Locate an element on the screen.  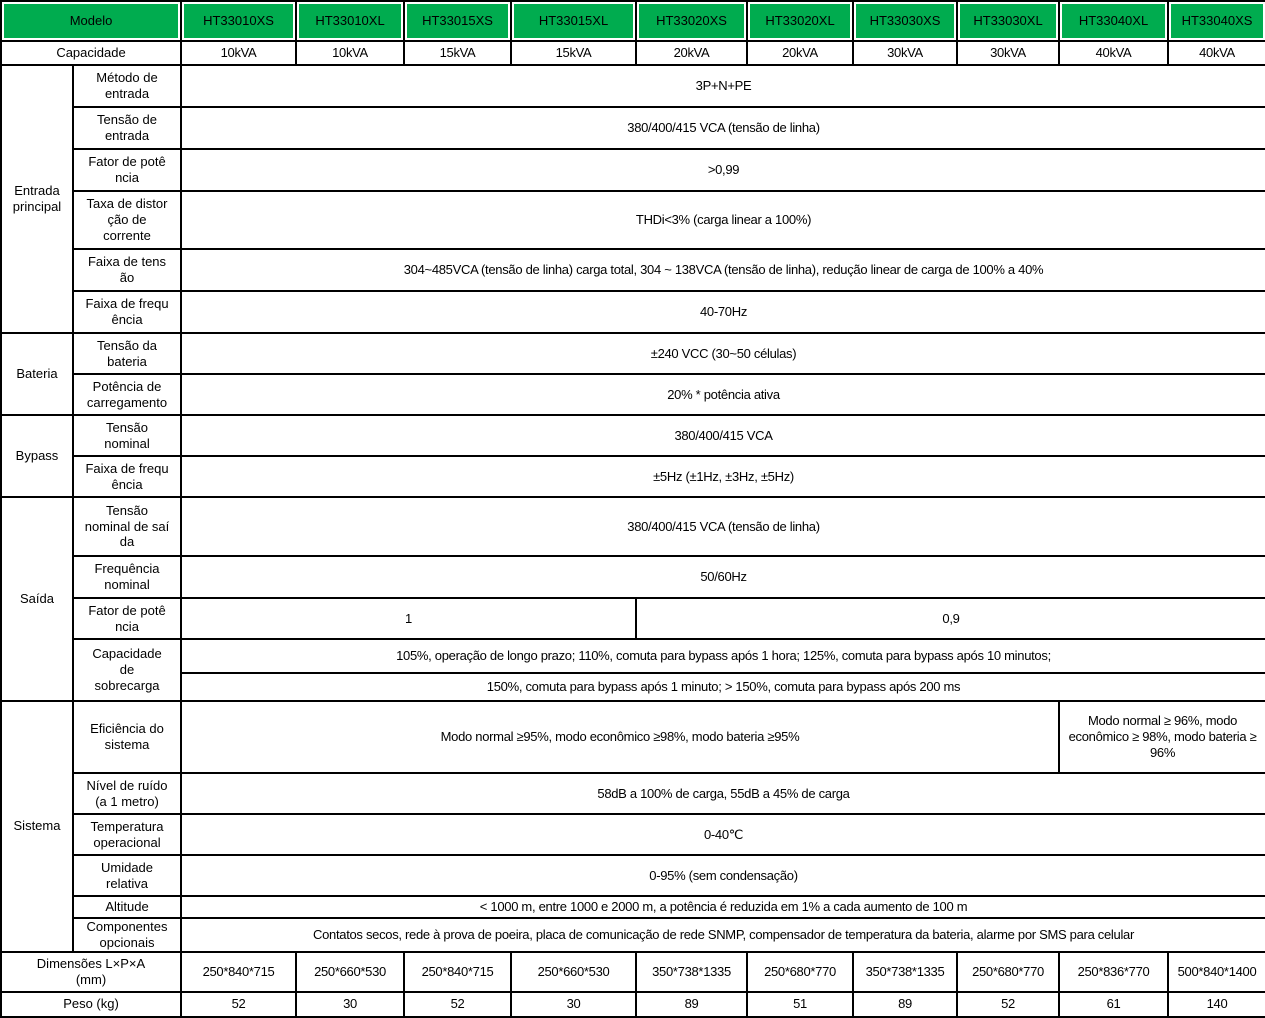
spec-row: Bypass Tensão nominal 380/400/415 VCA is located at coordinates (632, 456).